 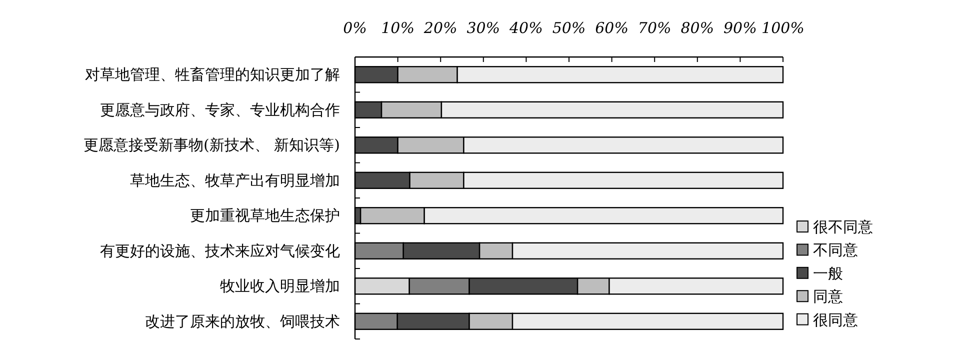 I want to click on y-tick-label: 改进了原来的放牧、饲喂技术, so click(x=242, y=321).